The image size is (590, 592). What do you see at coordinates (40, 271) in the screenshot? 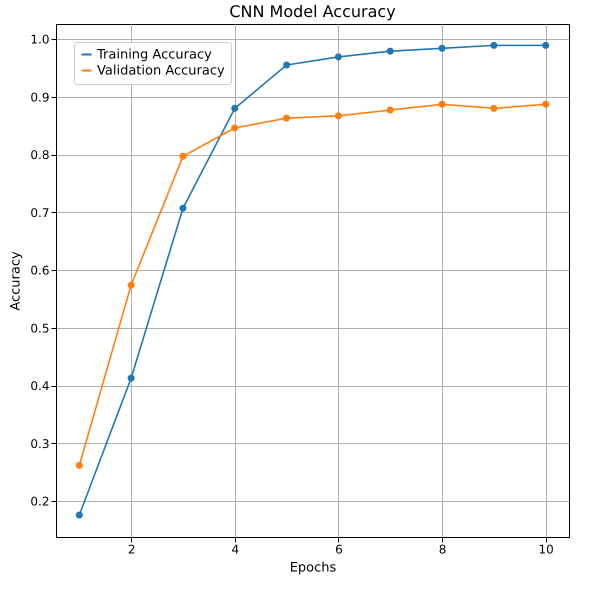
I see `y-tick-label: 0.6` at bounding box center [40, 271].